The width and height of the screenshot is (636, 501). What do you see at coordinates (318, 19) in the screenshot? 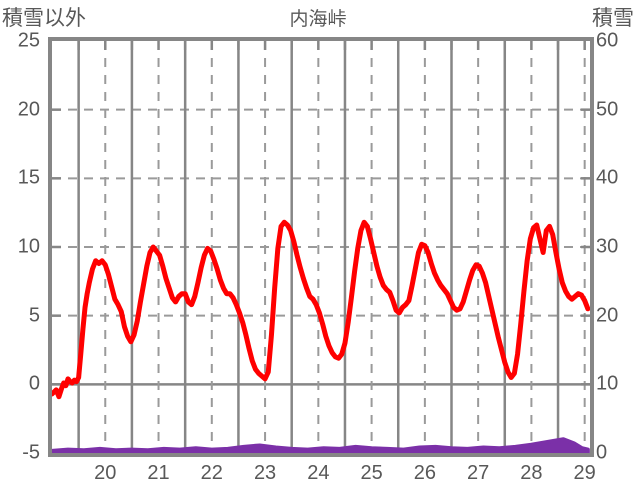
I see `chart-title: 内海峠` at bounding box center [318, 19].